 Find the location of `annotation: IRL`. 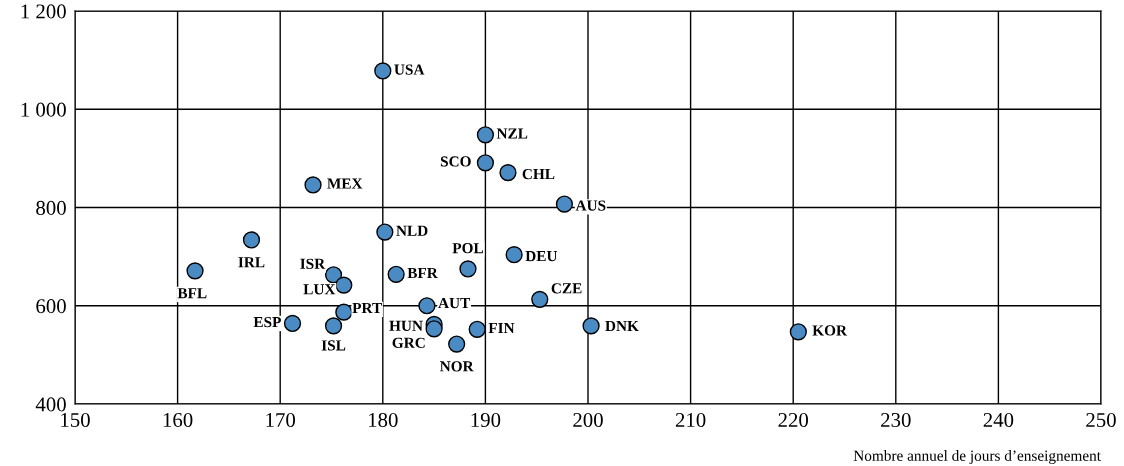

annotation: IRL is located at coordinates (251, 262).